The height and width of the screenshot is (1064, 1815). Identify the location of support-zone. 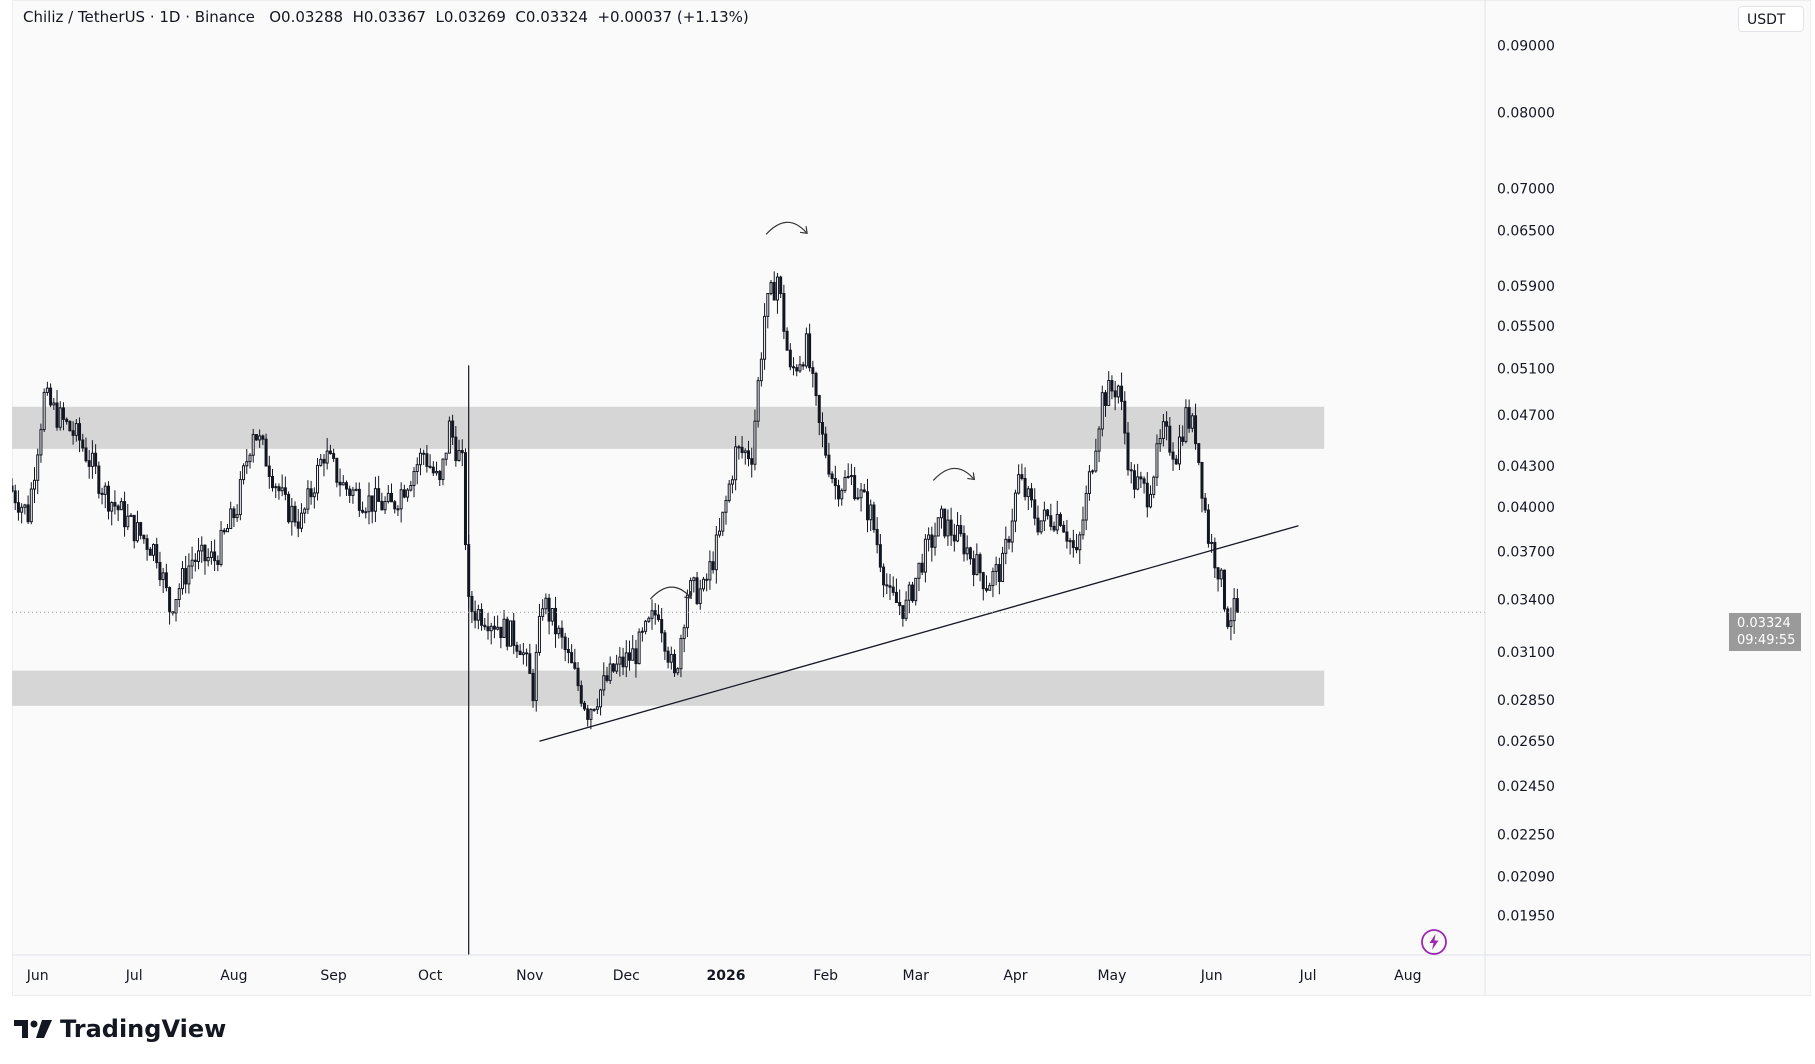
(668, 688).